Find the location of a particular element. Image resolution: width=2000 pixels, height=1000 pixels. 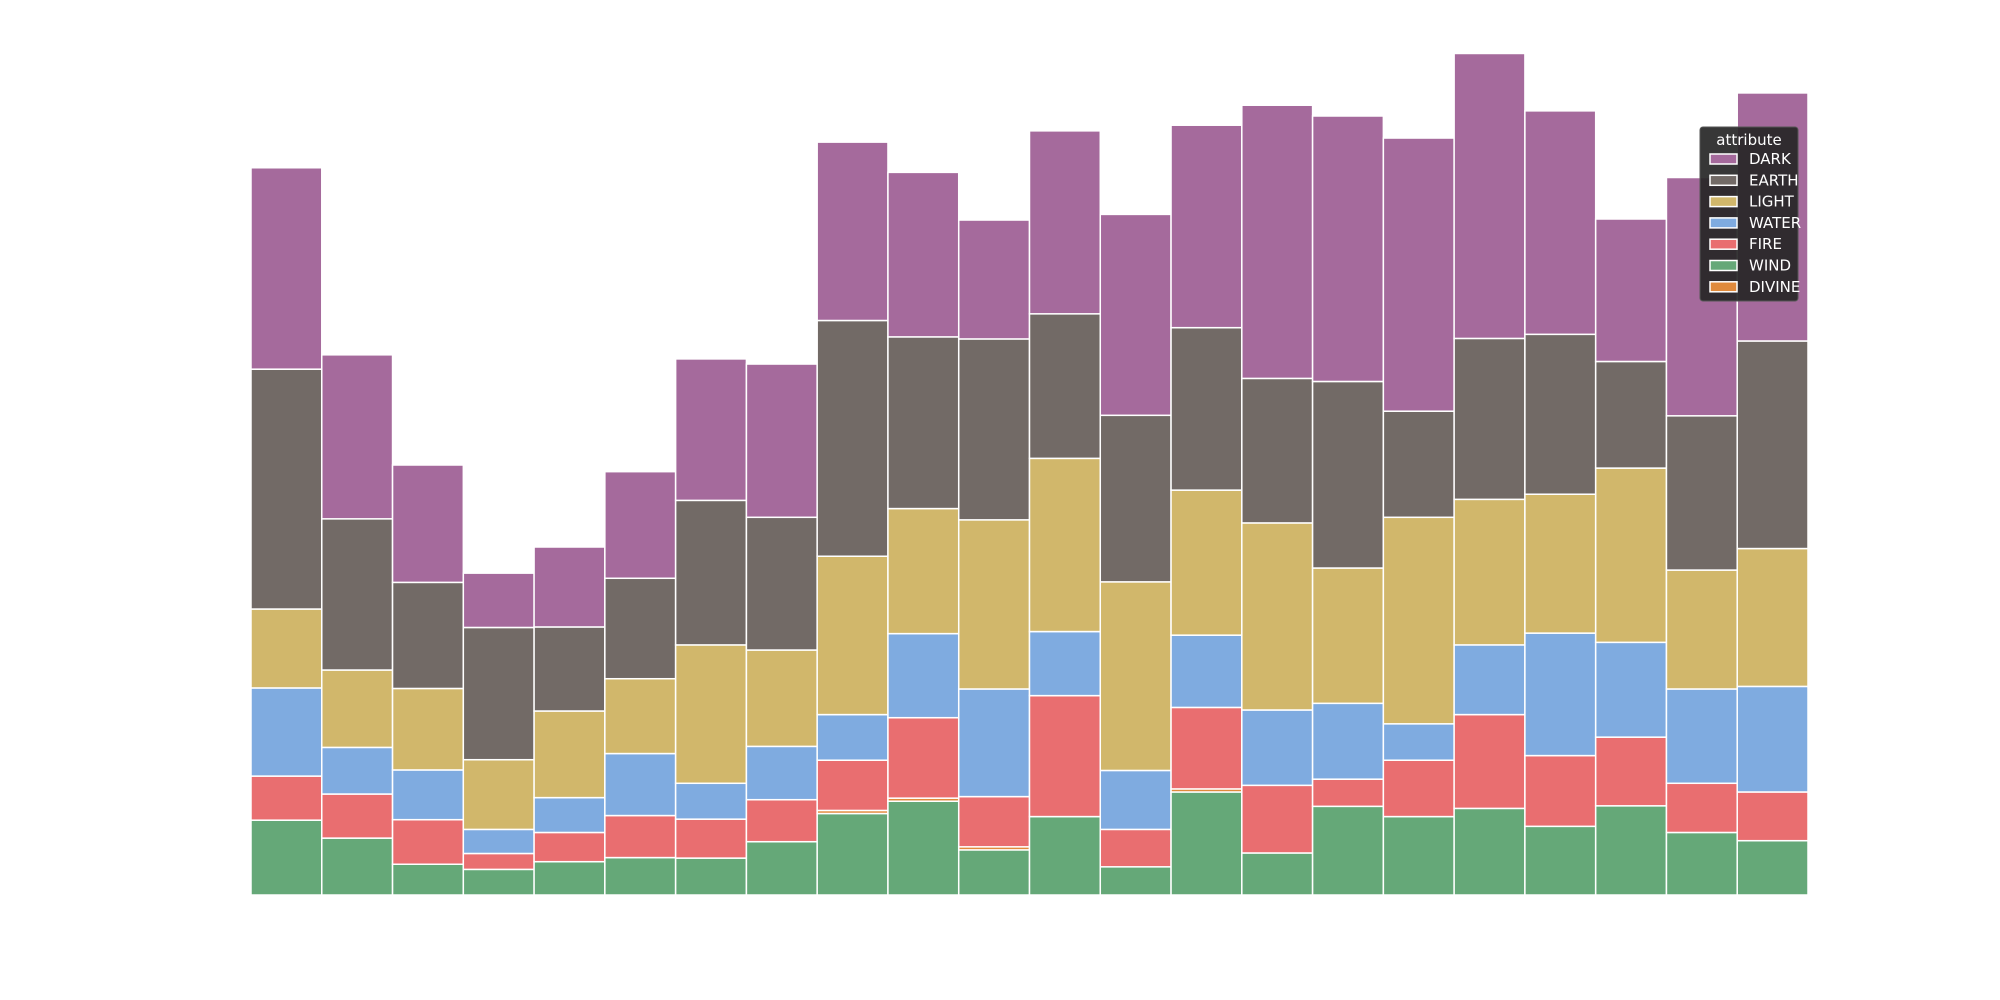

legend-swatch-fire is located at coordinates (1723, 244).